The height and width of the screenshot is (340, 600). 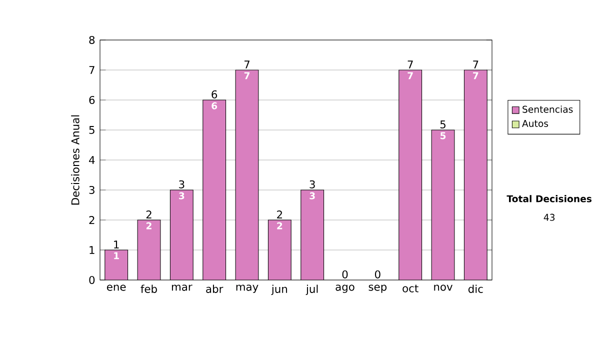 What do you see at coordinates (116, 287) in the screenshot?
I see `x-tick-label: ene` at bounding box center [116, 287].